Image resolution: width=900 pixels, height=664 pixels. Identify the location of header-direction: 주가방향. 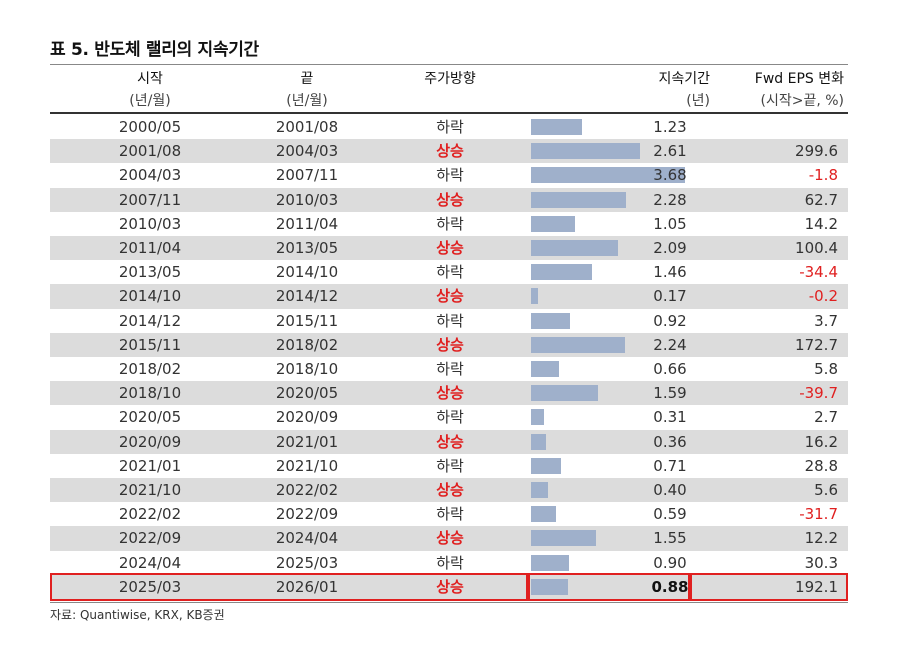
(450, 79).